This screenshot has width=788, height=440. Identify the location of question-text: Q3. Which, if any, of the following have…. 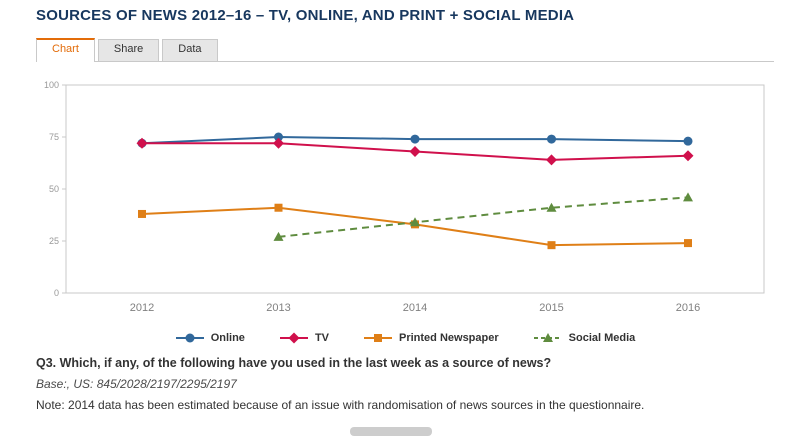
(294, 363).